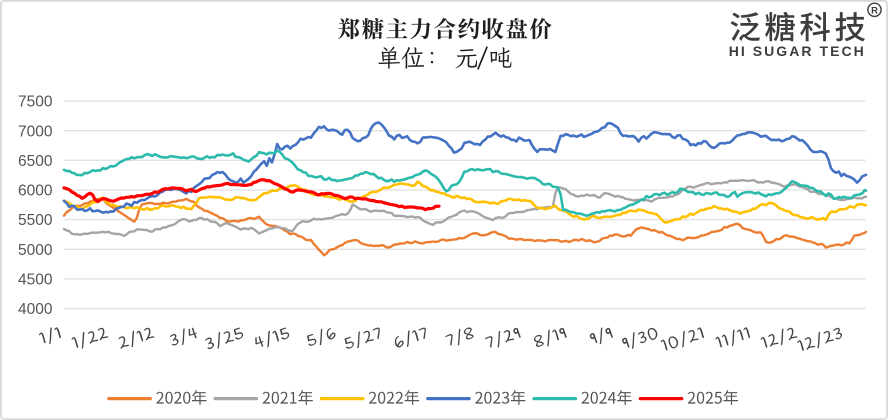  Describe the element at coordinates (35, 161) in the screenshot. I see `svg-text: 6500` at that location.